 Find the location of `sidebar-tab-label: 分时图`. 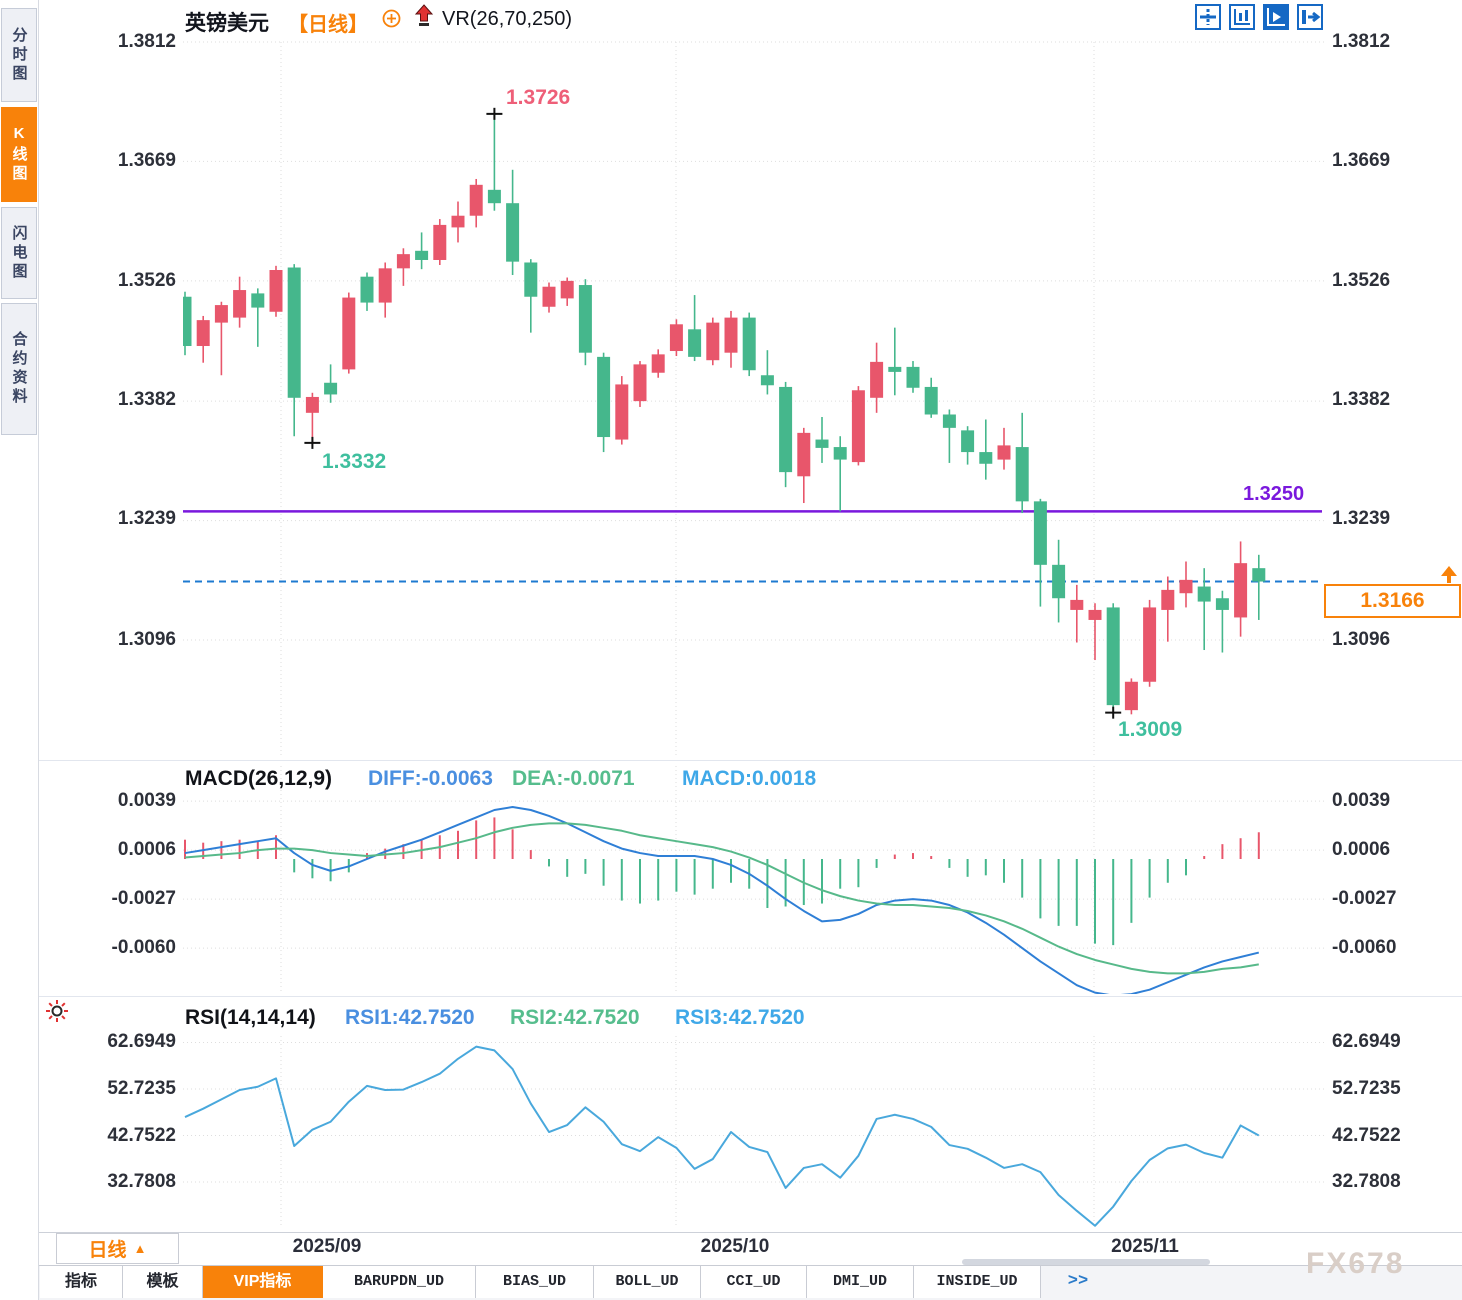

sidebar-tab-label: 分时图 is located at coordinates (19, 55).